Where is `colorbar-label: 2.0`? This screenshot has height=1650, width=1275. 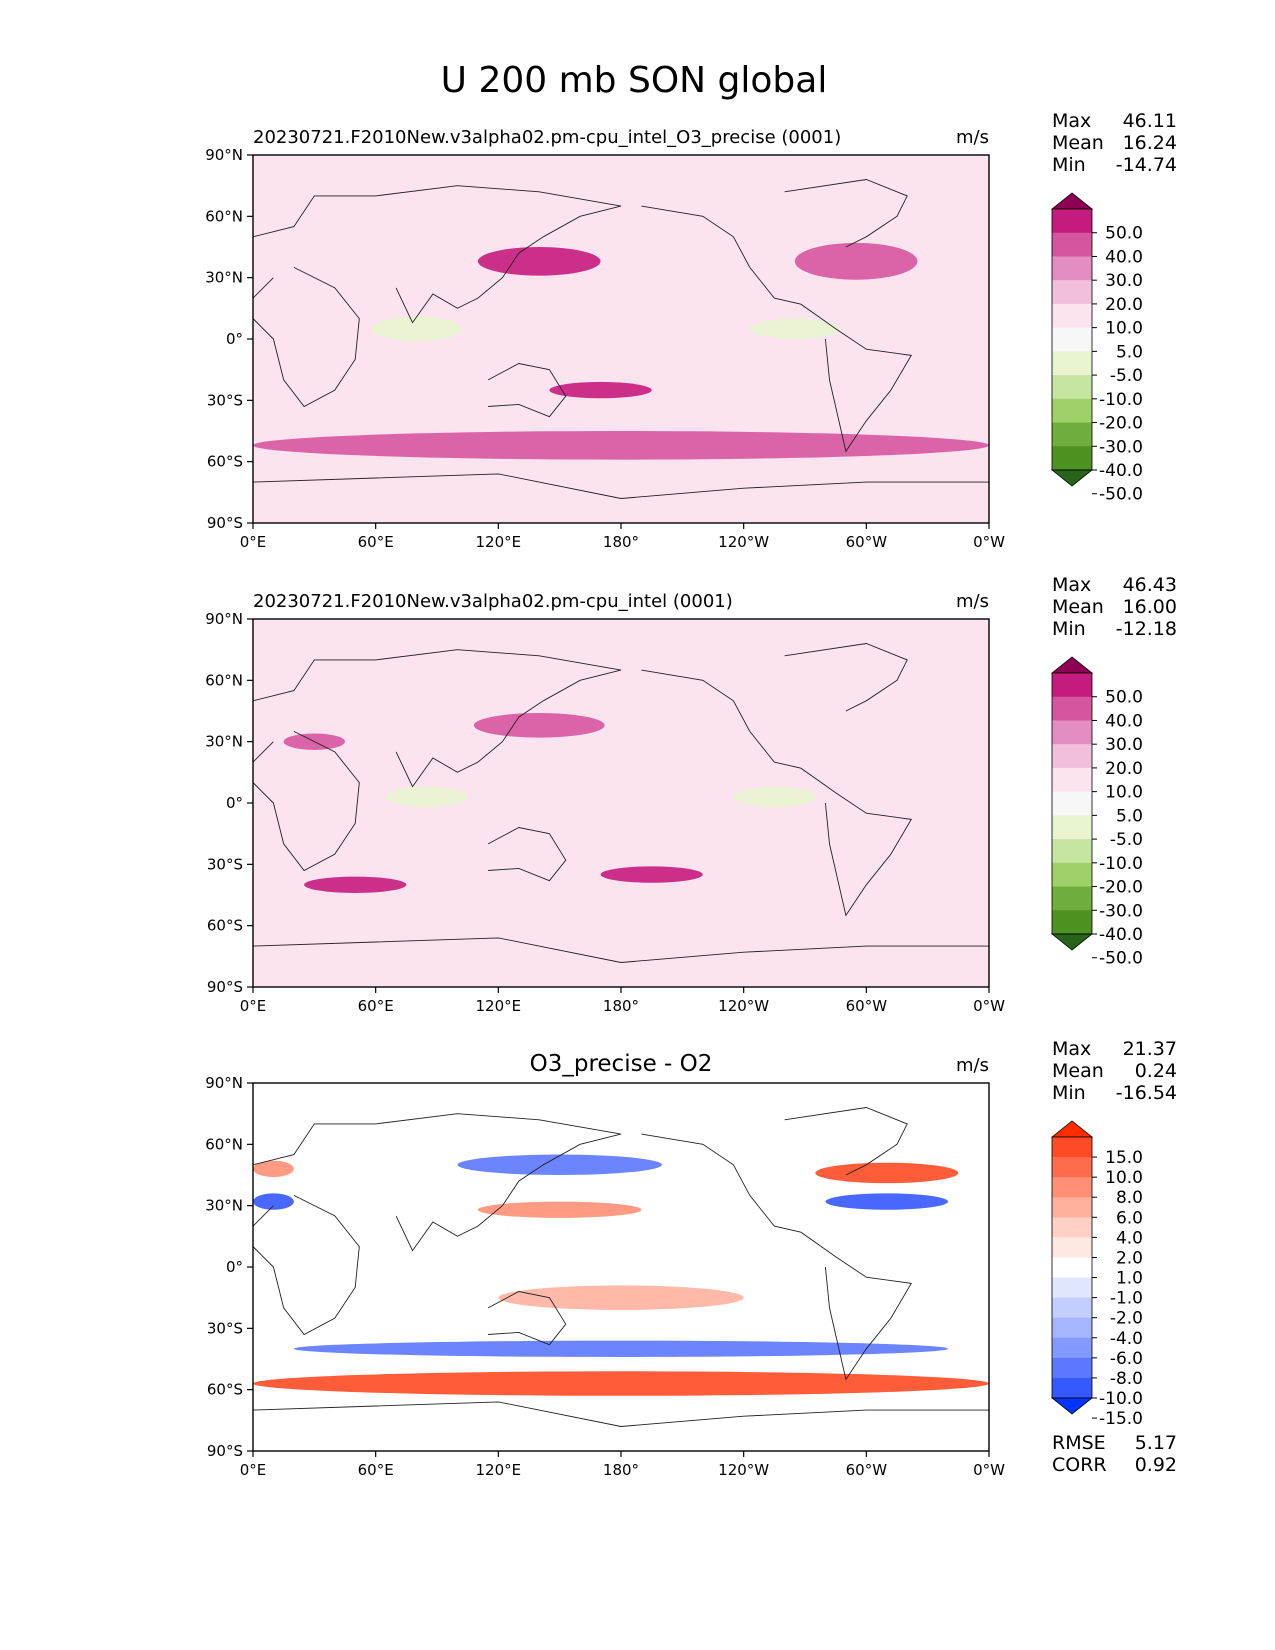
colorbar-label: 2.0 is located at coordinates (1129, 1258).